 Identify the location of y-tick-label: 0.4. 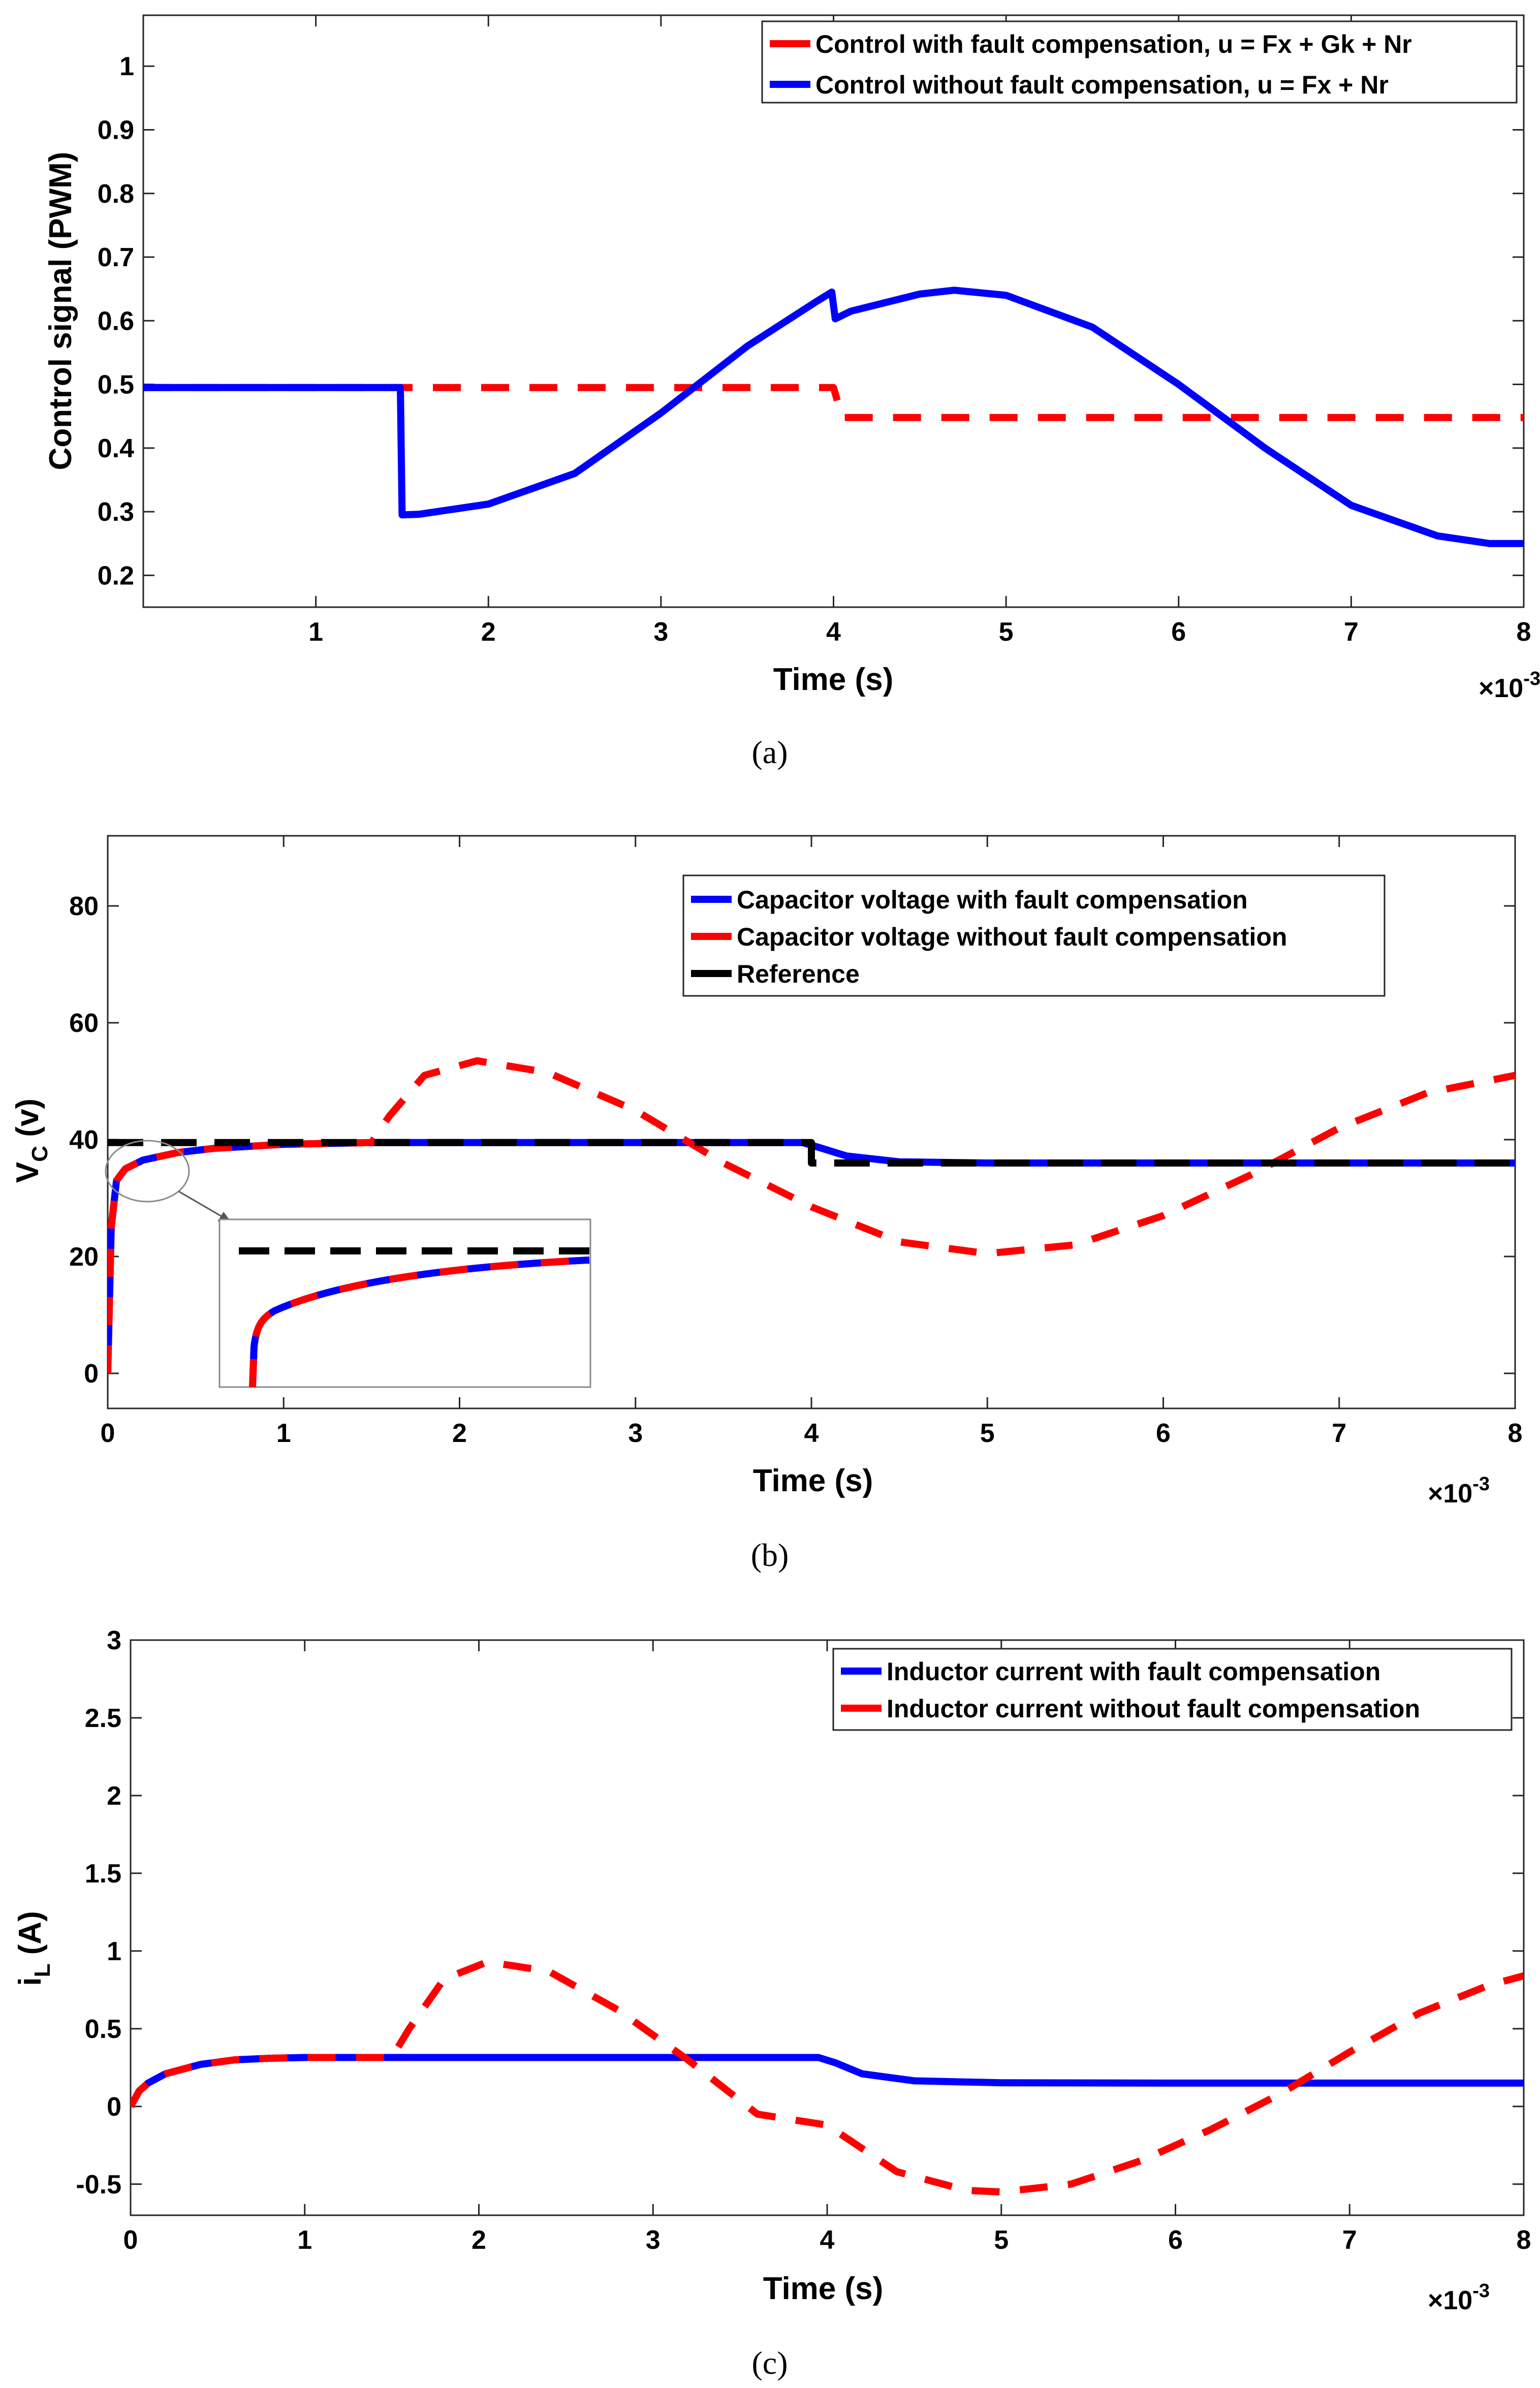
(116, 449).